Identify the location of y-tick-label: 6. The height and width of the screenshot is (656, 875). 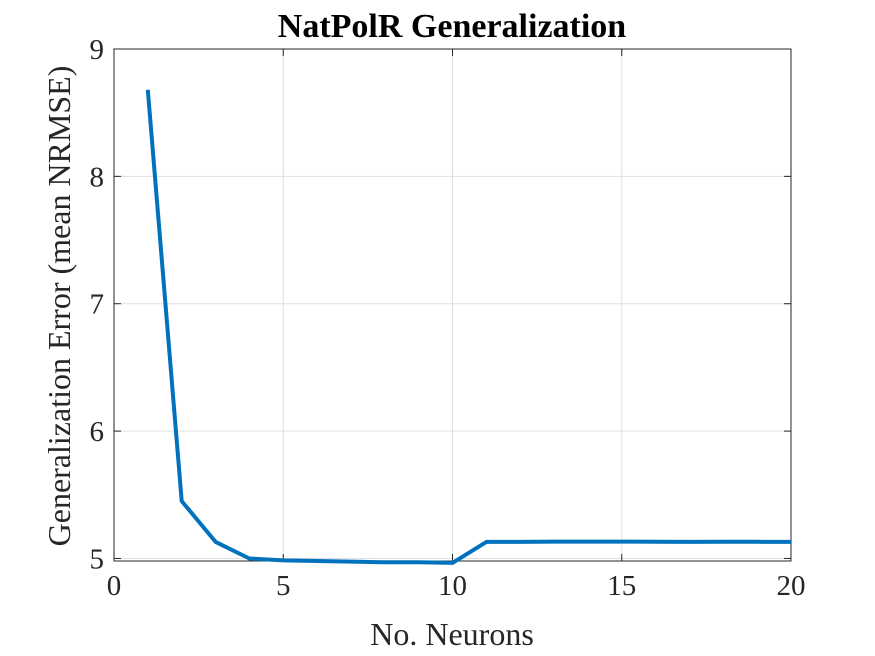
(97, 432).